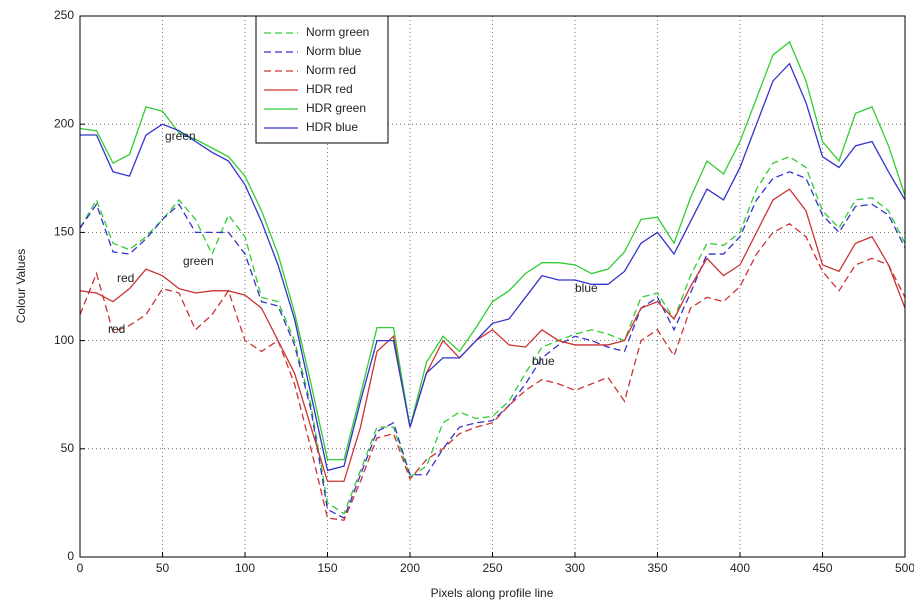  Describe the element at coordinates (64, 232) in the screenshot. I see `y-tick-label: 150` at that location.